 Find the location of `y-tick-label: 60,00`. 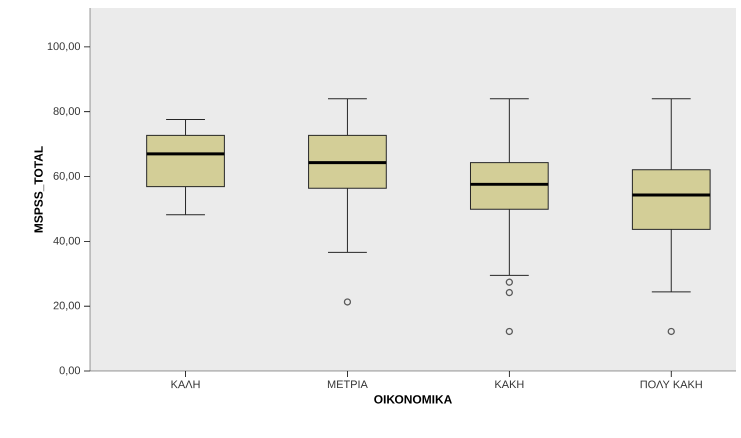

y-tick-label: 60,00 is located at coordinates (67, 177).